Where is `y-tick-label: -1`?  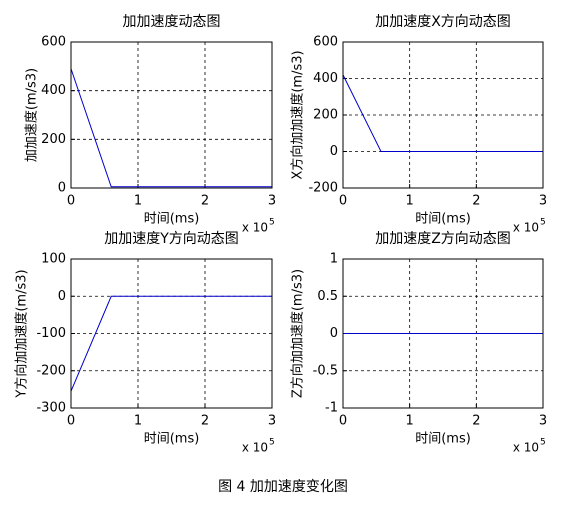
y-tick-label: -1 is located at coordinates (331, 408).